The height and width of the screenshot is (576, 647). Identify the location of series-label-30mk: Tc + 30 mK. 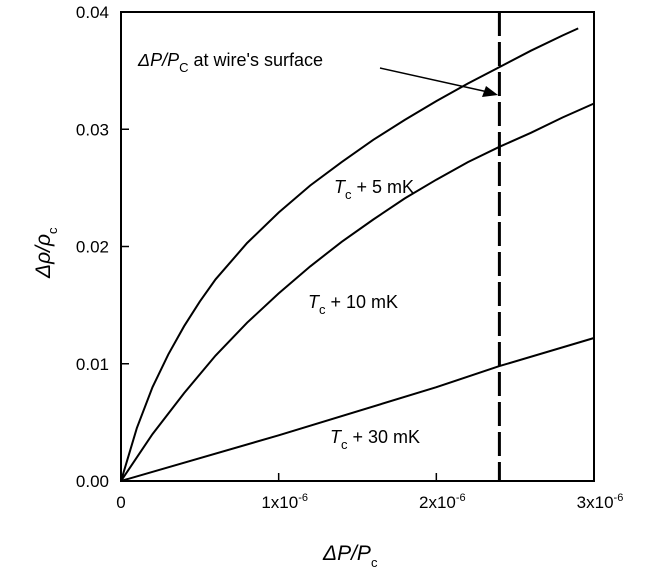
(375, 439).